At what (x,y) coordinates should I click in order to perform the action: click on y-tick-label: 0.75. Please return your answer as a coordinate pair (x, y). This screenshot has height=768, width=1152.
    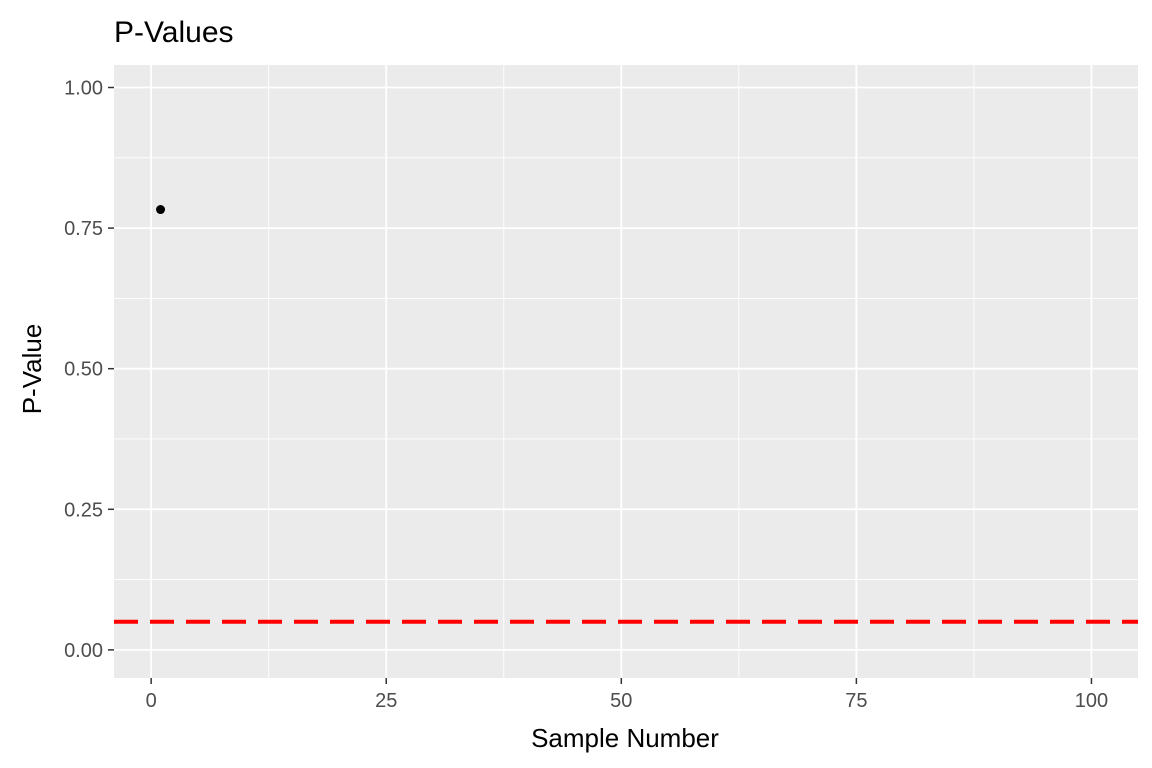
    Looking at the image, I should click on (83, 229).